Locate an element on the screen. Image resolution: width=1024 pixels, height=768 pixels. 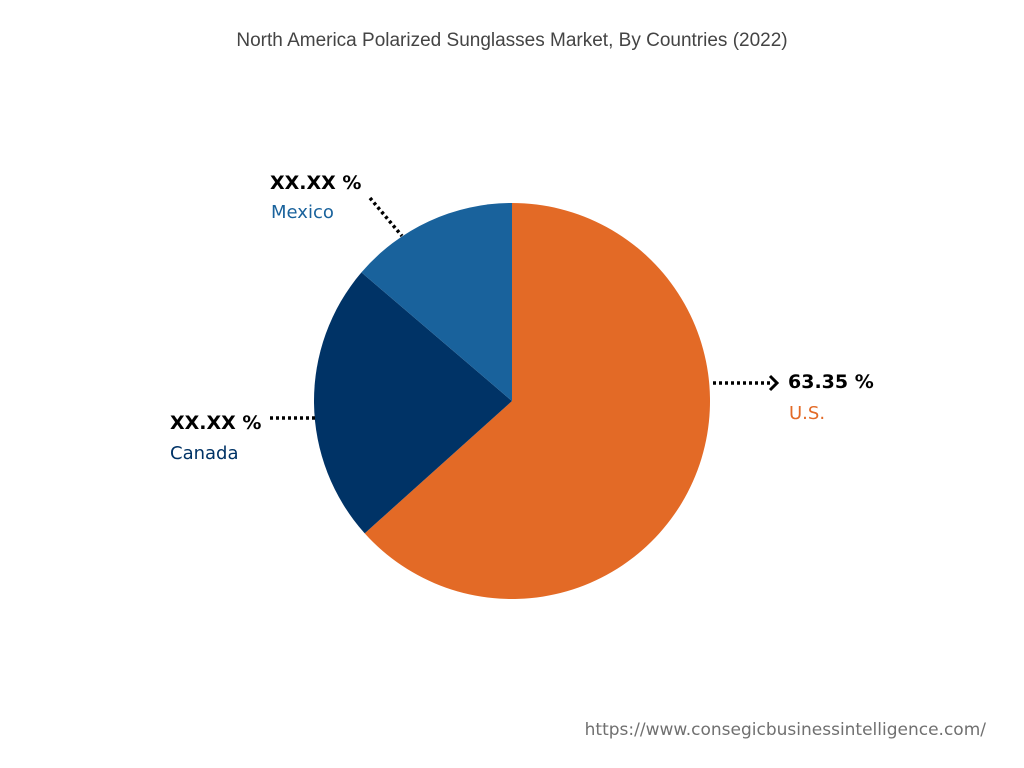
us-name-label: U.S. is located at coordinates (807, 413).